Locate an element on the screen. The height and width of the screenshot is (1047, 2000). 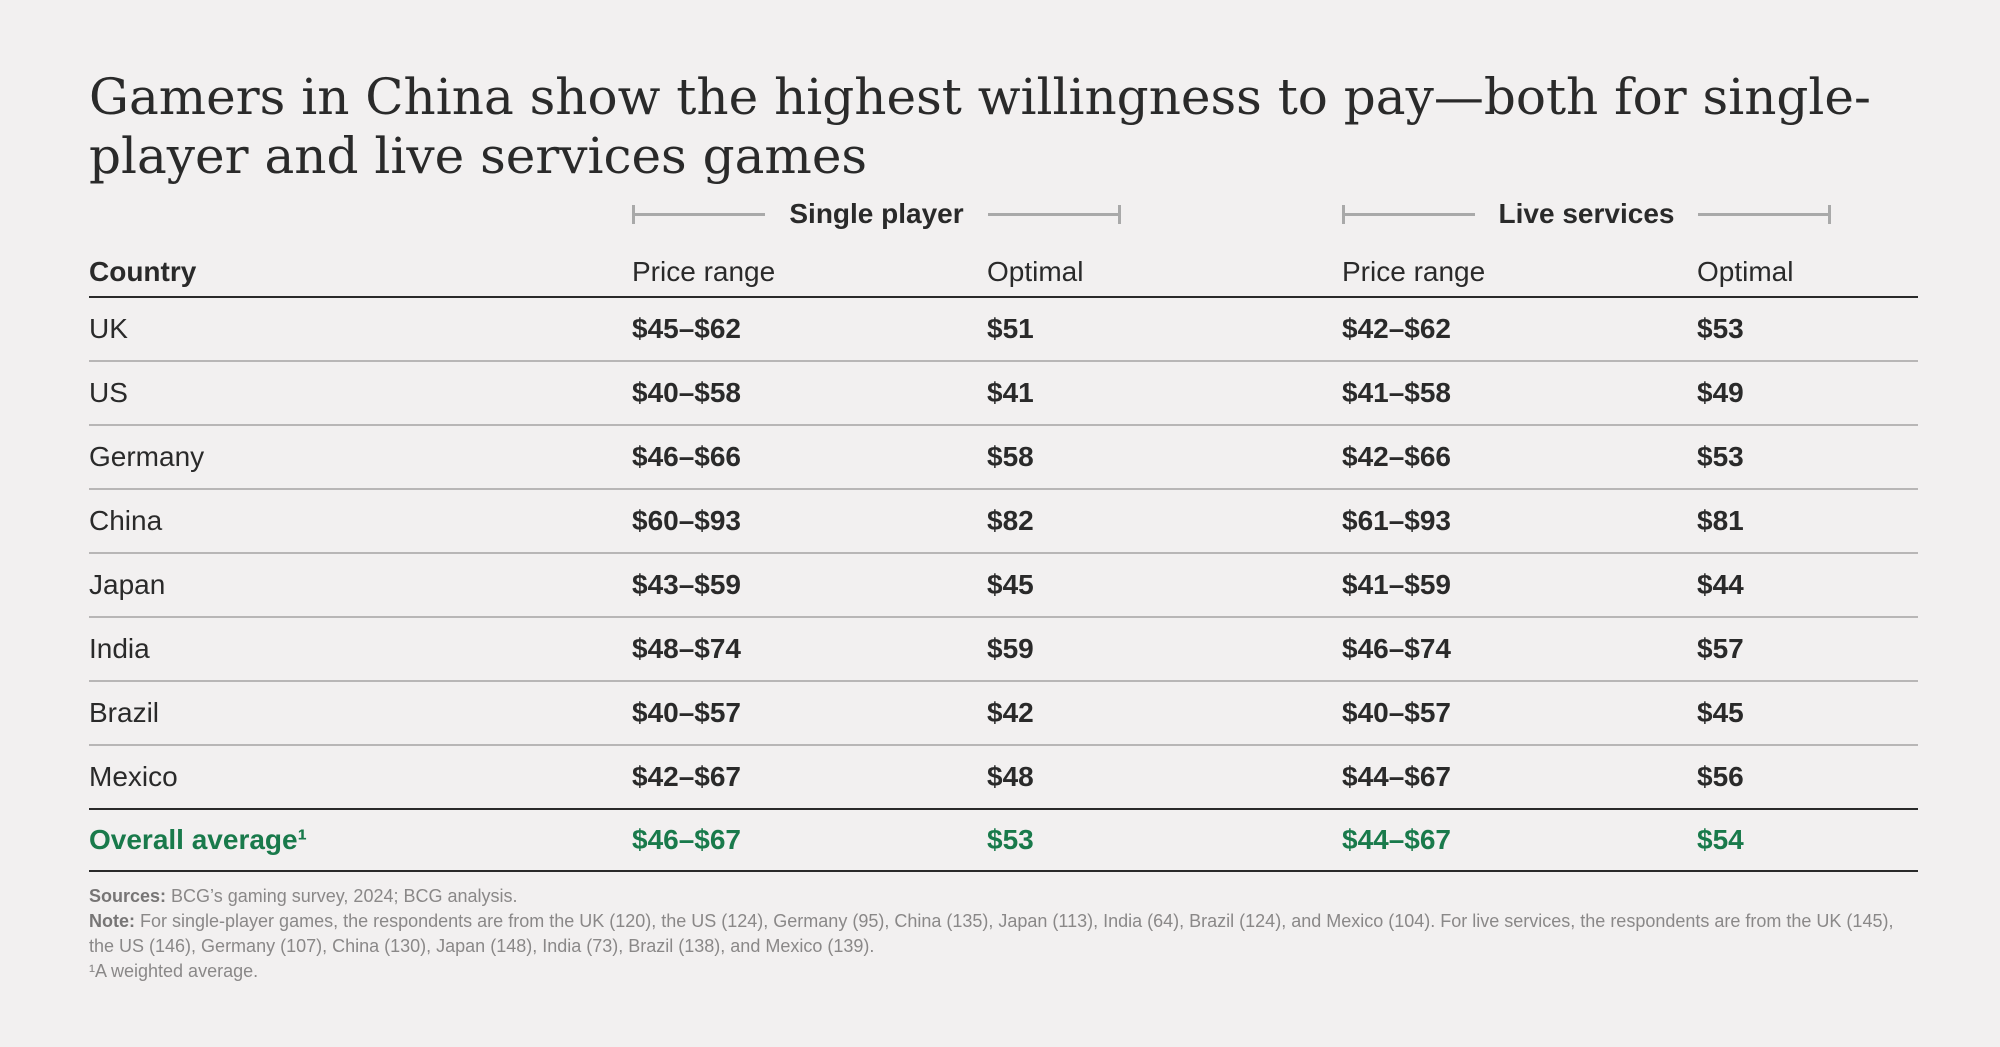
header-sp-optimal: Optimal is located at coordinates (1035, 271).